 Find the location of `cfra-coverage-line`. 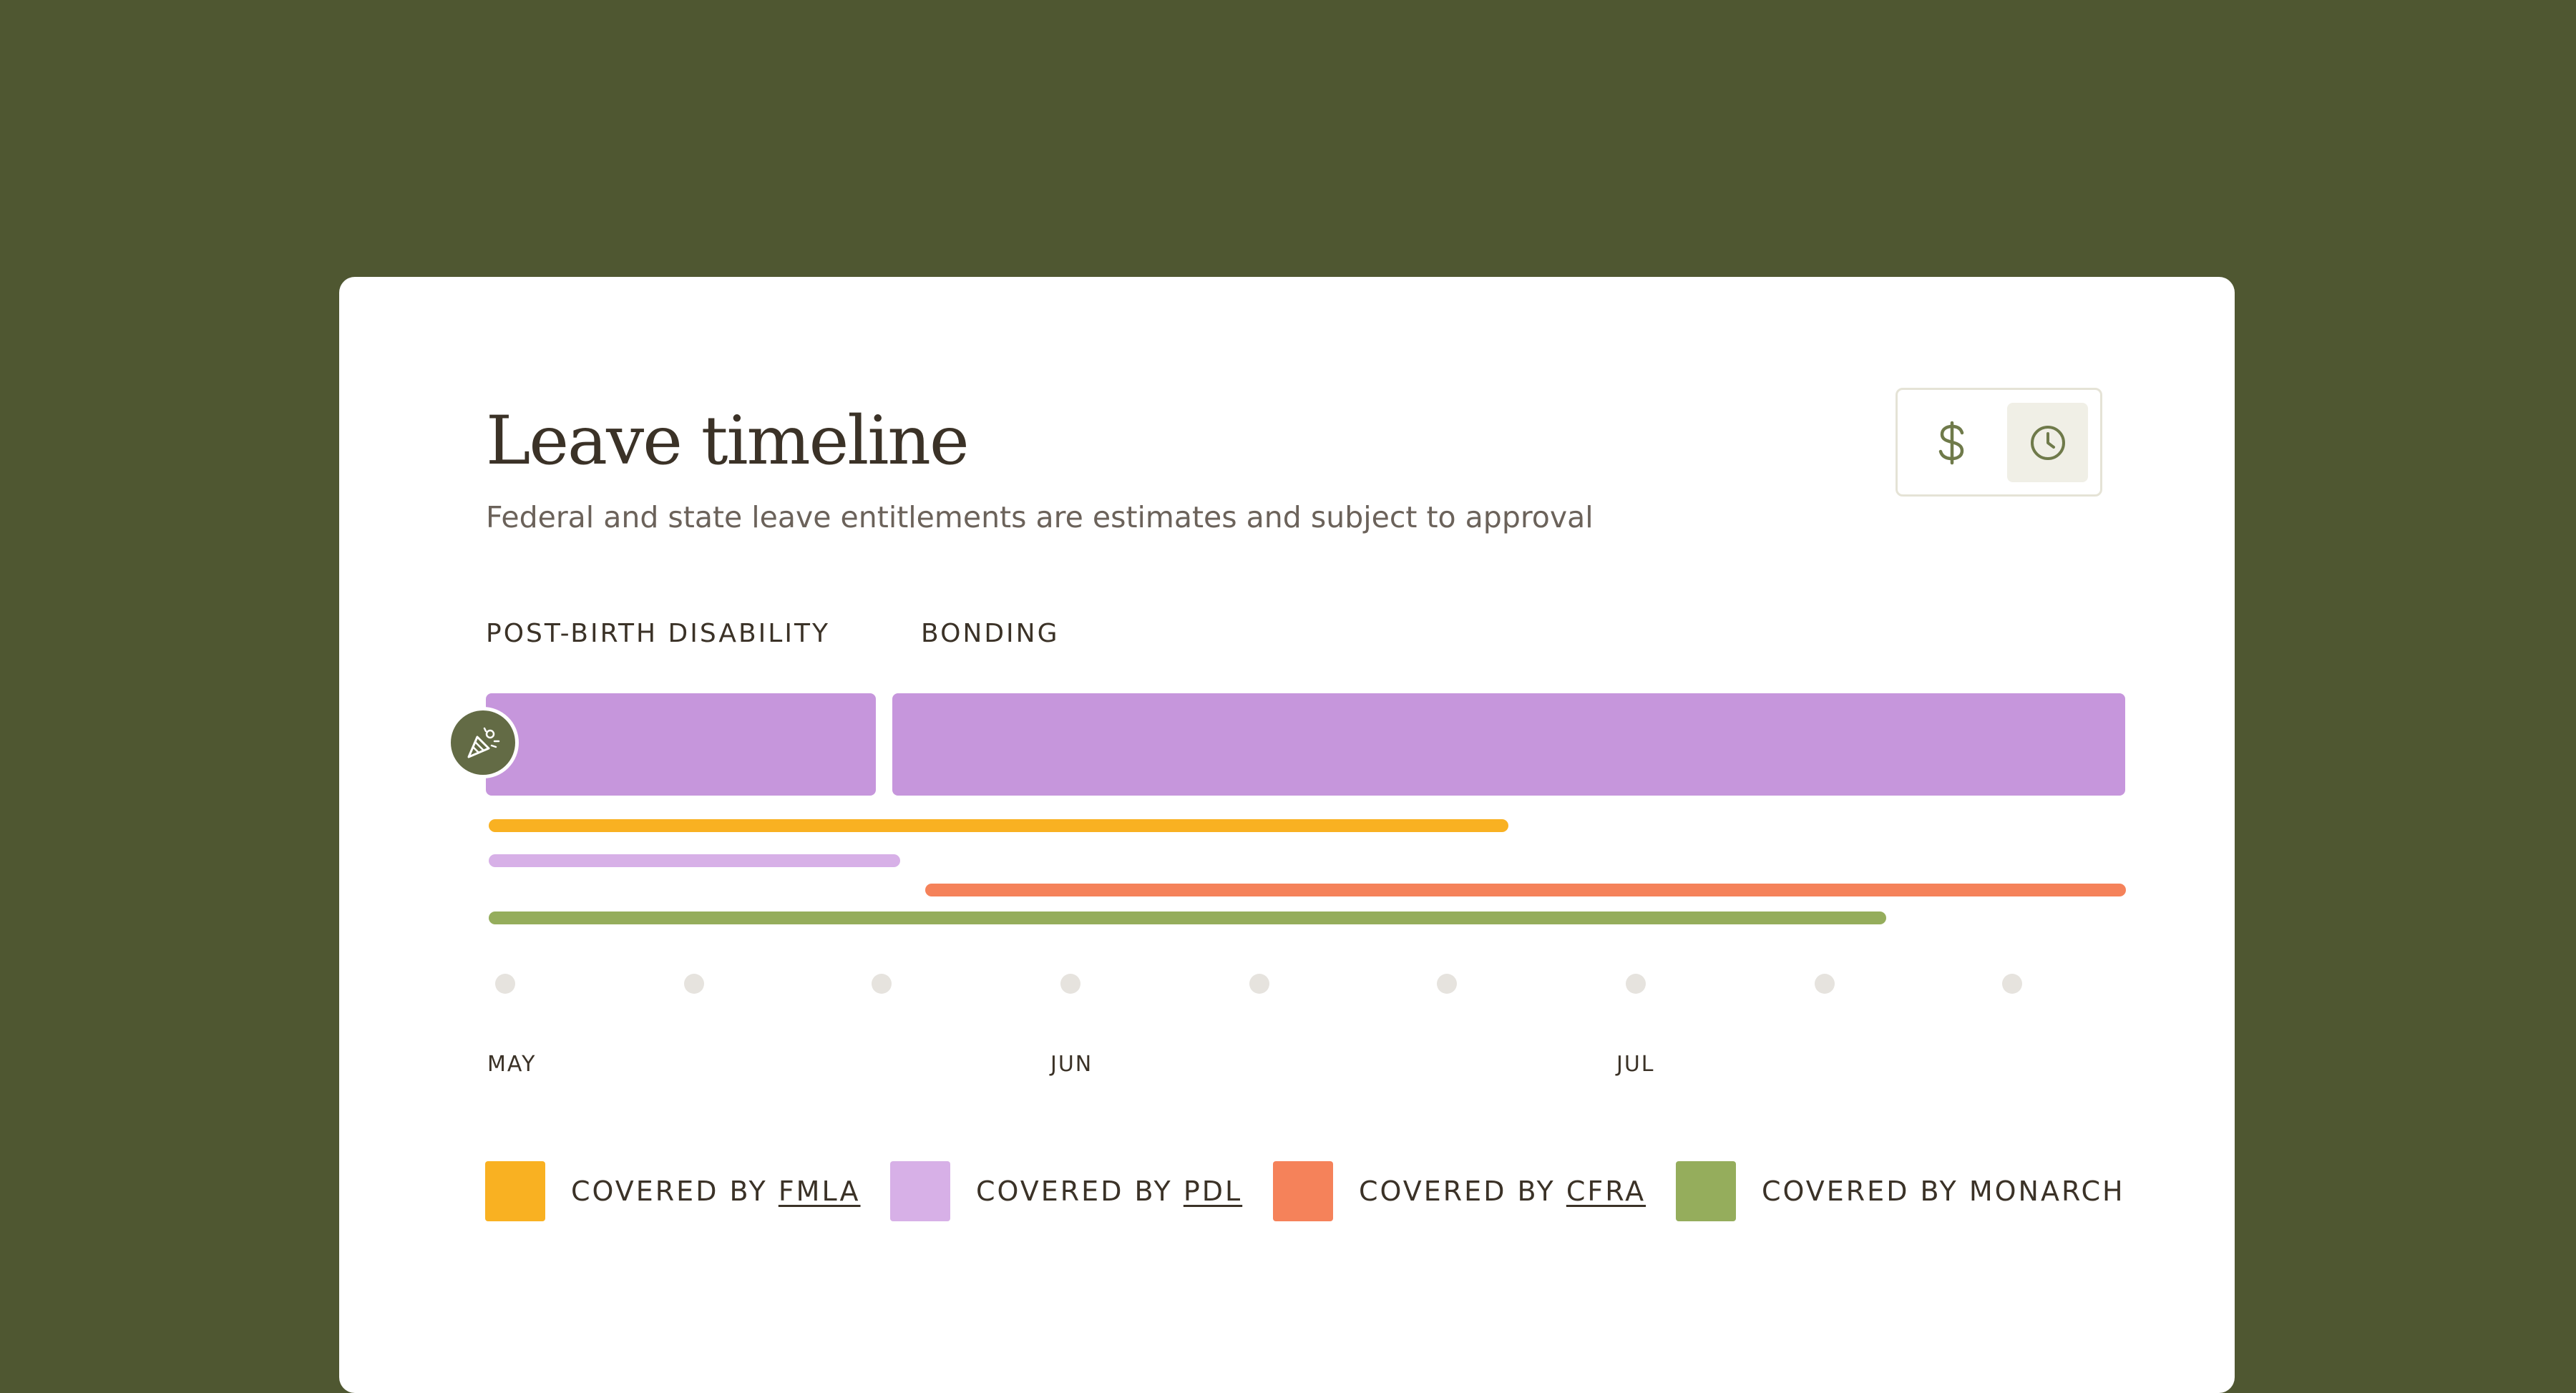

cfra-coverage-line is located at coordinates (1525, 890).